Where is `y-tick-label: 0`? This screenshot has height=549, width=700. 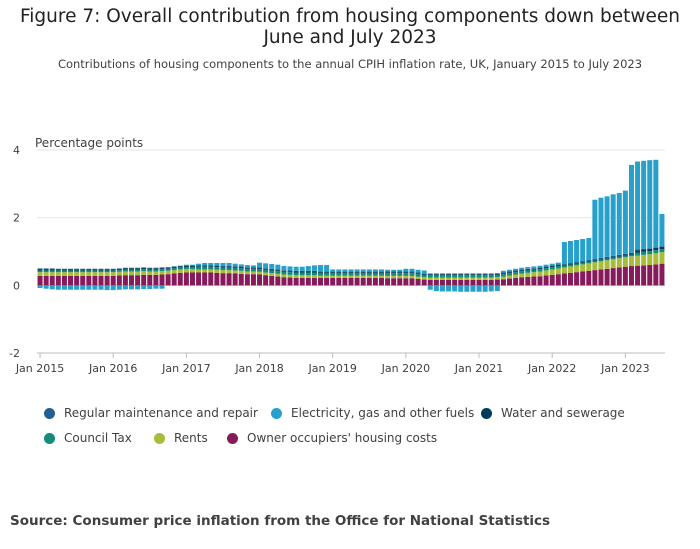 y-tick-label: 0 is located at coordinates (16, 285).